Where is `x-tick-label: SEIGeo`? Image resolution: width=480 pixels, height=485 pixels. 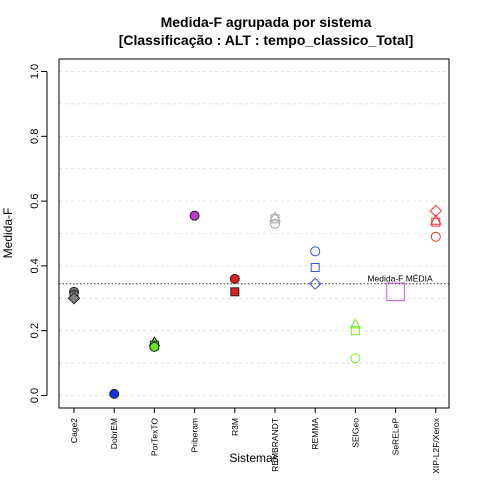 x-tick-label: SEIGeo is located at coordinates (355, 433).